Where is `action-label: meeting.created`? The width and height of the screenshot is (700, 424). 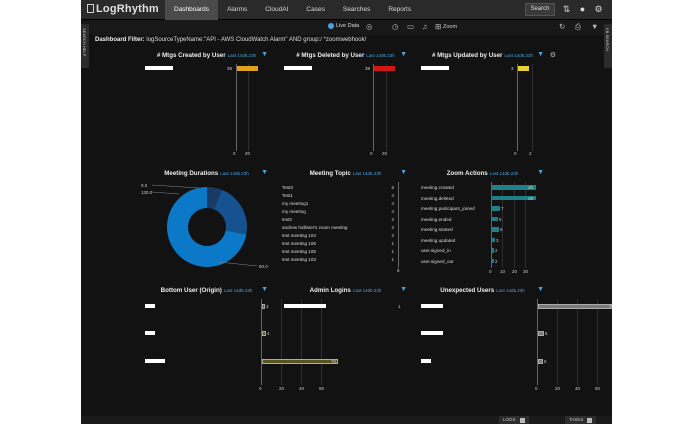
action-label: meeting.created is located at coordinates (437, 187).